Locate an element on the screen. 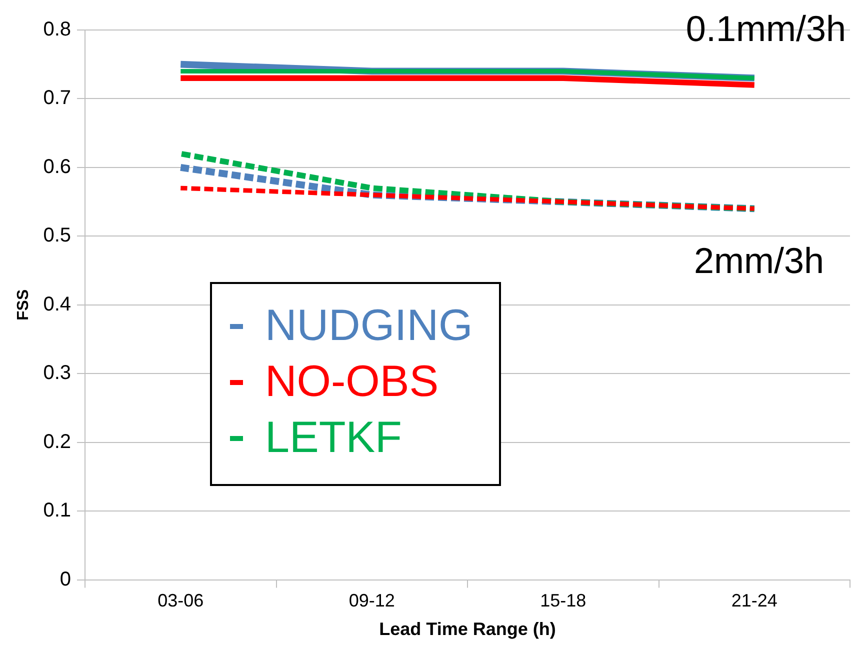  annotation: 0.1mm/3h is located at coordinates (766, 29).